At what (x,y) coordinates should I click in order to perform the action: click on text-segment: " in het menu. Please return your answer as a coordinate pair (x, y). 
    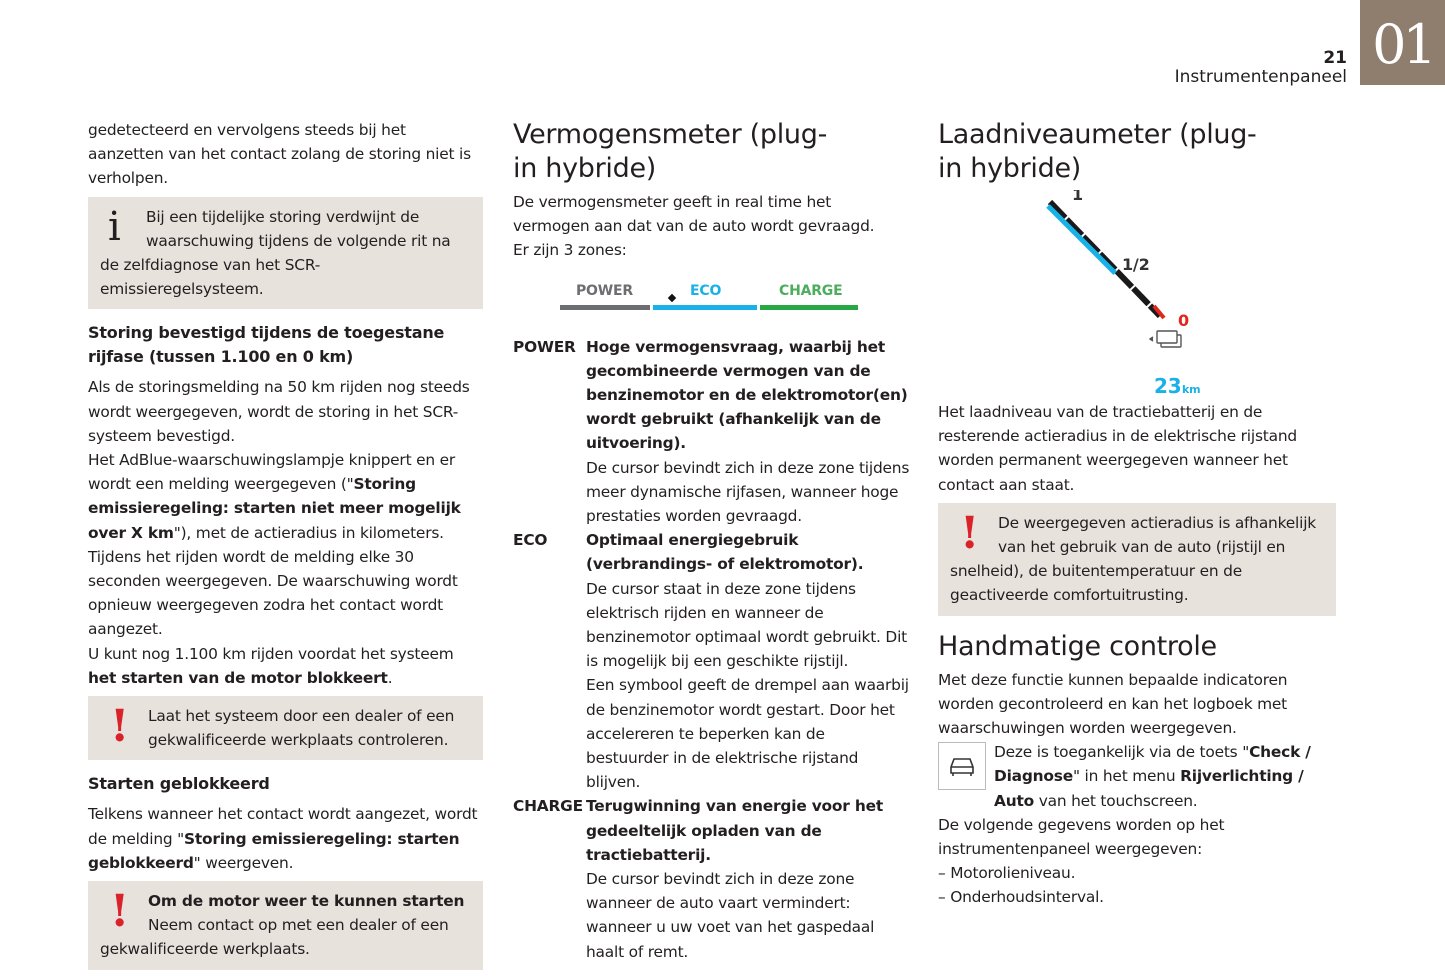
    Looking at the image, I should click on (1126, 776).